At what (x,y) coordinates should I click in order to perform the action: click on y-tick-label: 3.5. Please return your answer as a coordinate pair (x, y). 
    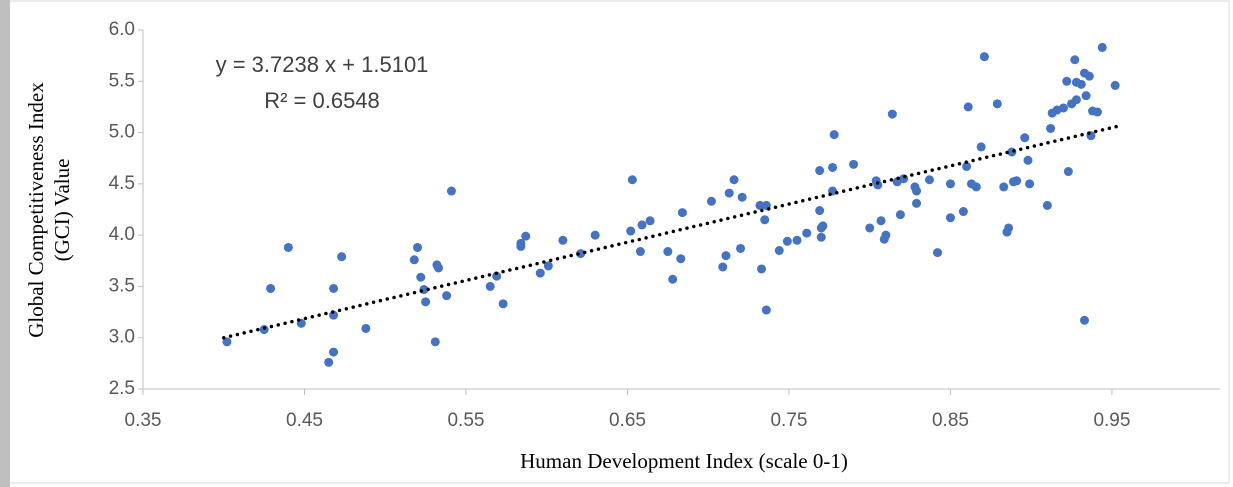
    Looking at the image, I should click on (122, 285).